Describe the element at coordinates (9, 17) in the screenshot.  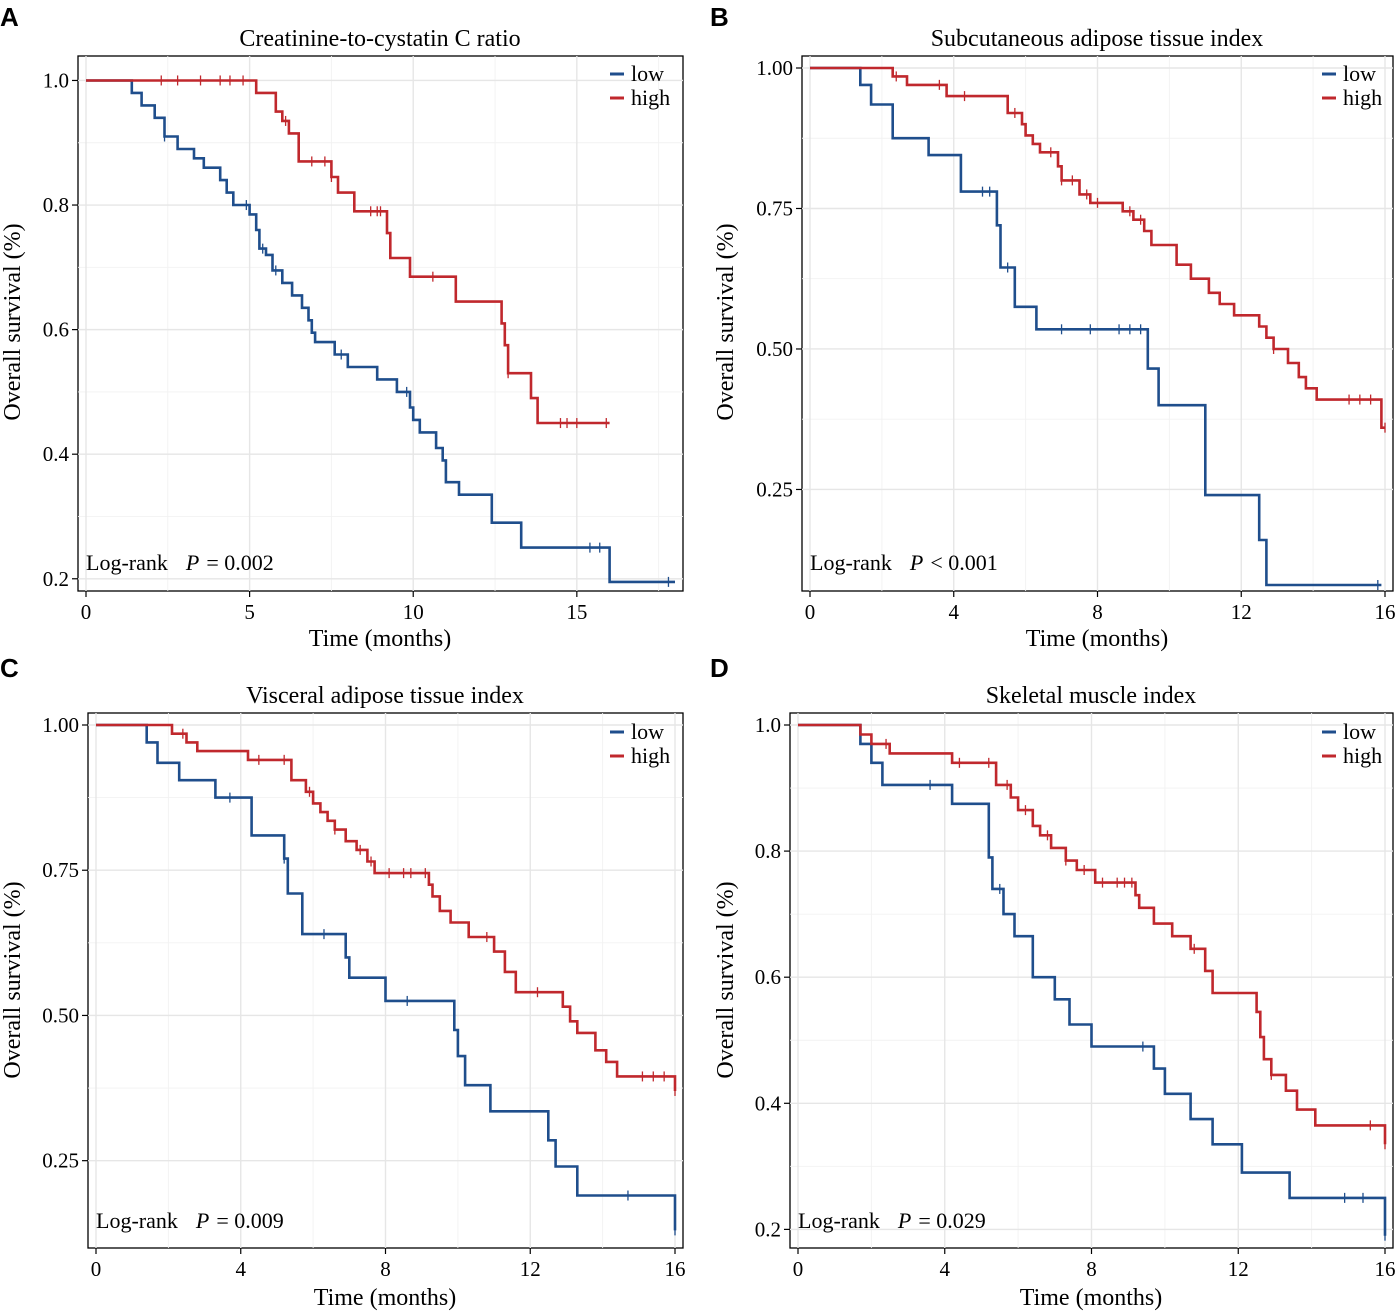
I see `panel-letter: A` at that location.